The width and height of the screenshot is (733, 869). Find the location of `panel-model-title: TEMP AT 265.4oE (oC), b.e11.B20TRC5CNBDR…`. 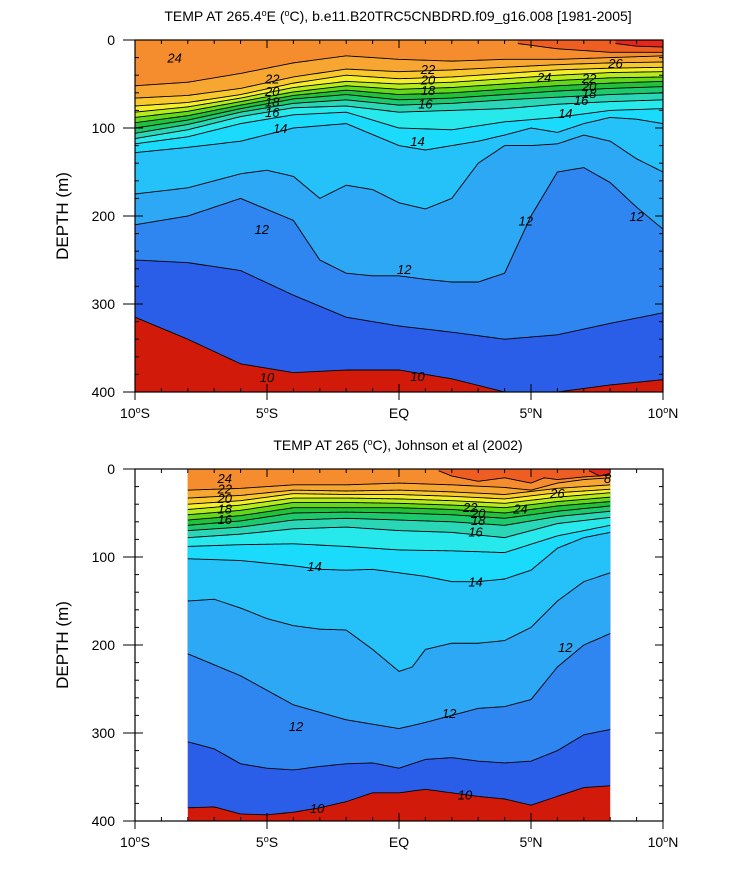

panel-model-title: TEMP AT 265.4oE (oC), b.e11.B20TRC5CNBDR… is located at coordinates (397, 16).